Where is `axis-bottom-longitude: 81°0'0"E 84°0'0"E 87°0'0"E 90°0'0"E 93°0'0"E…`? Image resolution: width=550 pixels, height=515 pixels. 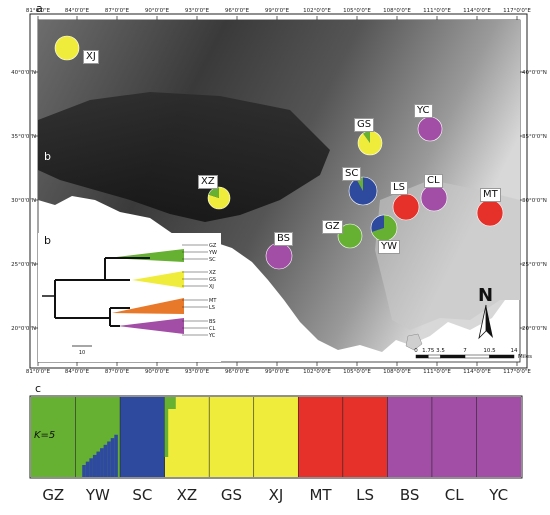 axis-bottom-longitude: 81°0'0"E 84°0'0"E 87°0'0"E 90°0'0"E 93°0'0"E… is located at coordinates (278, 368).